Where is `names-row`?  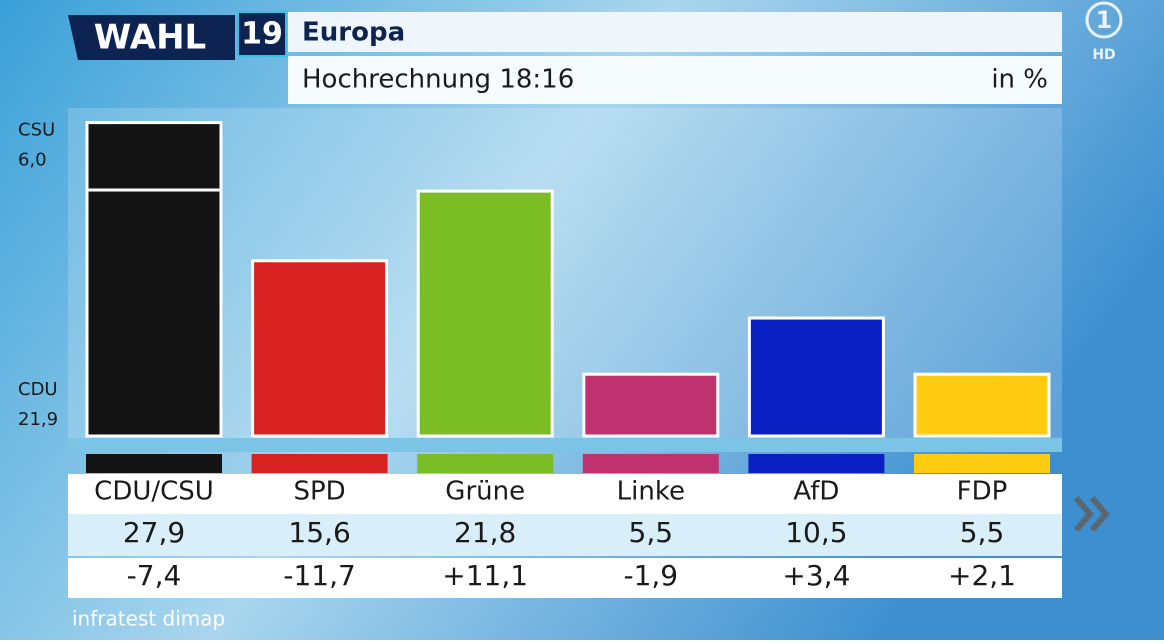 names-row is located at coordinates (565, 494).